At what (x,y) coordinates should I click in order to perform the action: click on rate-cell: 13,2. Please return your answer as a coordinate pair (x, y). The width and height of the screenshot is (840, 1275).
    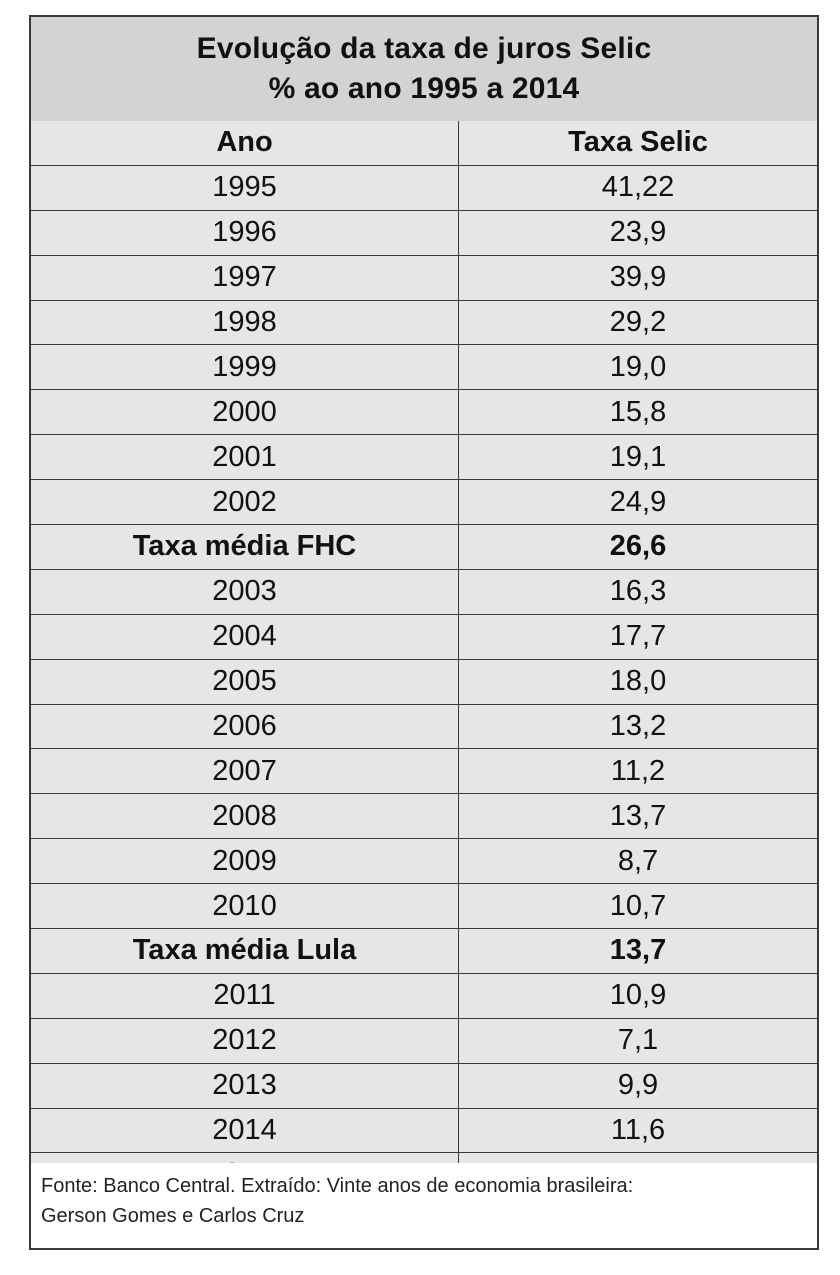
    Looking at the image, I should click on (638, 726).